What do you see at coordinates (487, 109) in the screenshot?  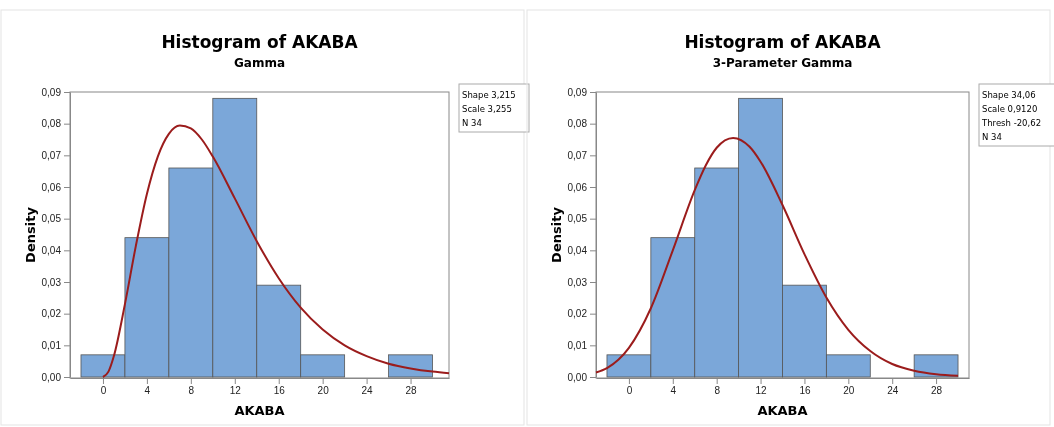 I see `text: Scale 3,255` at bounding box center [487, 109].